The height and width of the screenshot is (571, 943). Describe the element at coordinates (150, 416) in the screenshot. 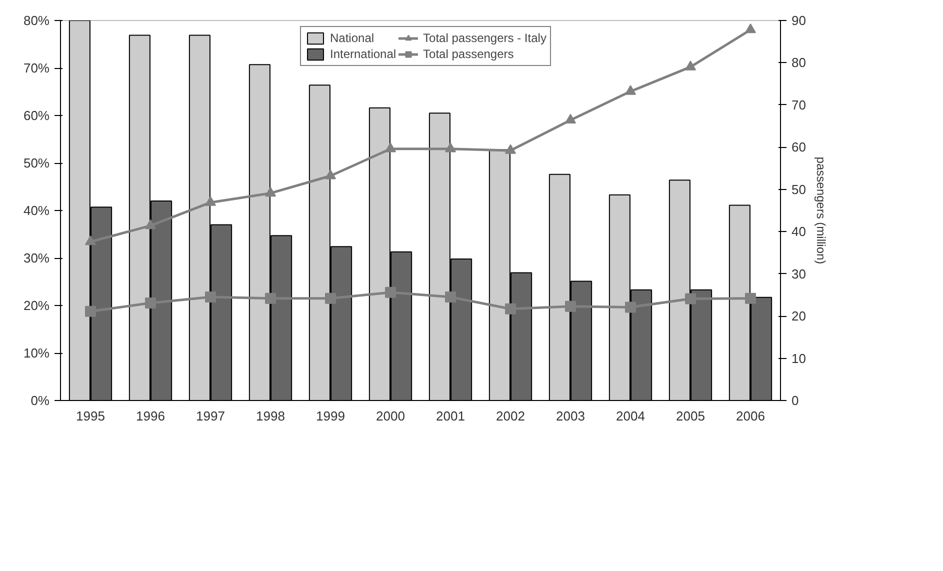

I see `x-tick-label: 1996` at that location.